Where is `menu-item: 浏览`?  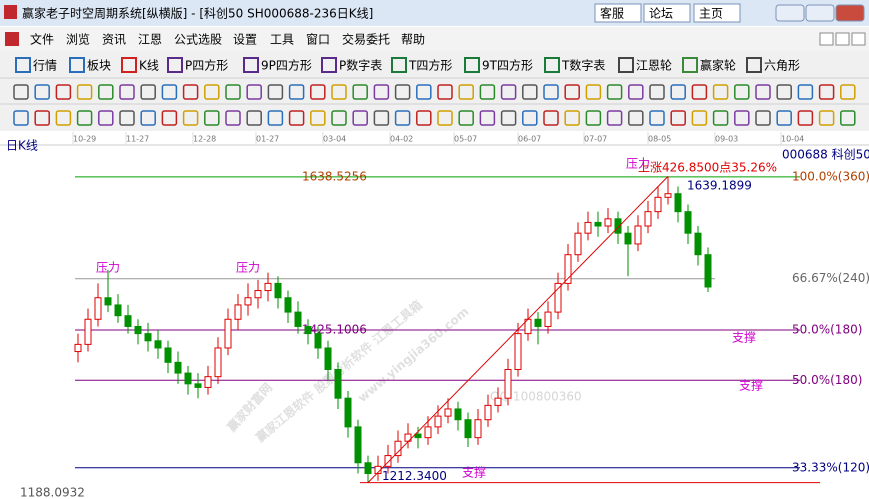
menu-item: 浏览 is located at coordinates (78, 39).